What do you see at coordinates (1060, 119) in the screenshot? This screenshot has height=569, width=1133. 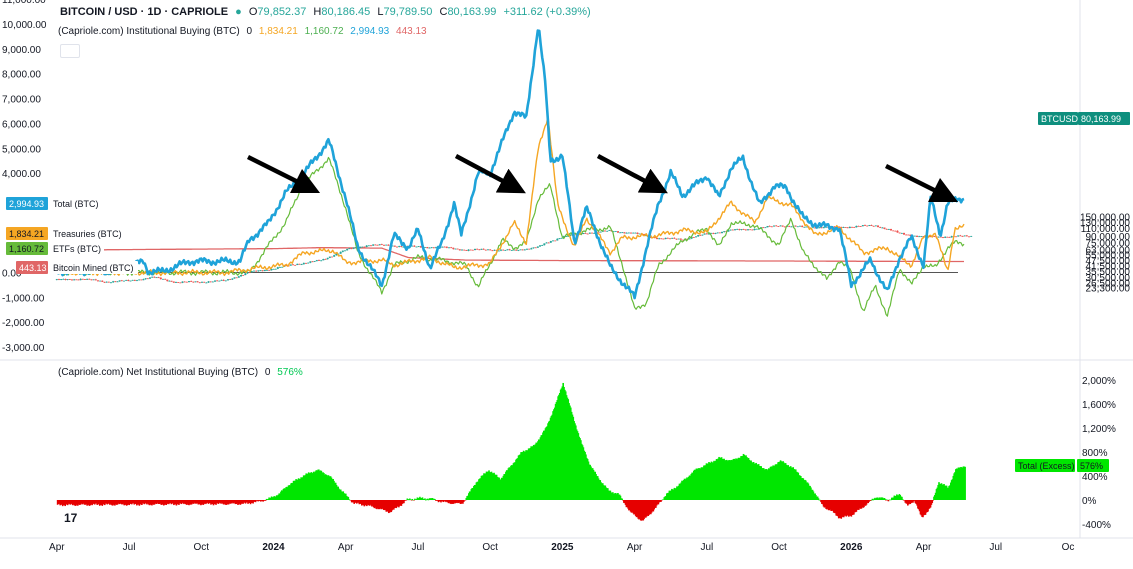 I see `badge-price-name: BTCUSD` at bounding box center [1060, 119].